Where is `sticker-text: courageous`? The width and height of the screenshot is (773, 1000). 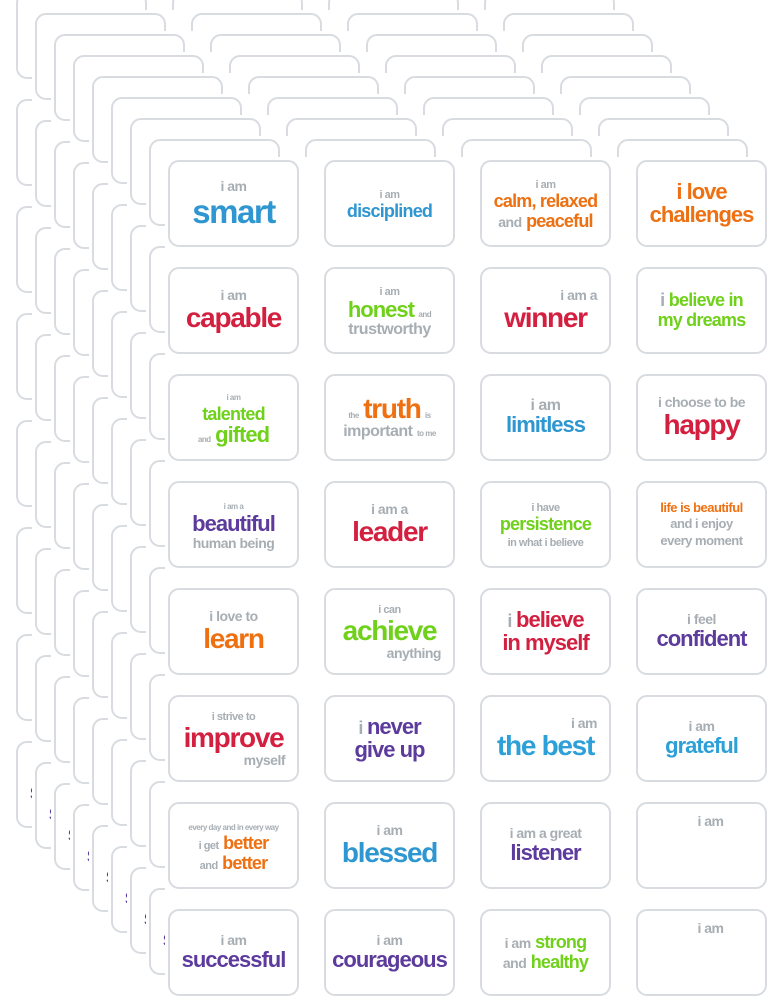
sticker-text: courageous is located at coordinates (390, 960).